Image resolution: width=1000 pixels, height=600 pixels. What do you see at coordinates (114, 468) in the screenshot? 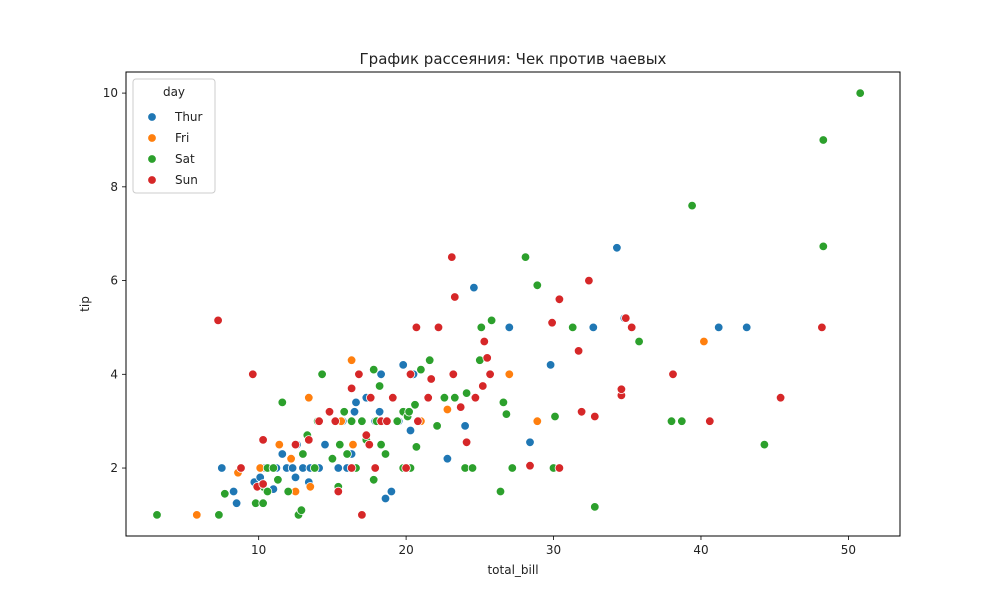
I see `y-tick-label-2: 2` at bounding box center [114, 468].